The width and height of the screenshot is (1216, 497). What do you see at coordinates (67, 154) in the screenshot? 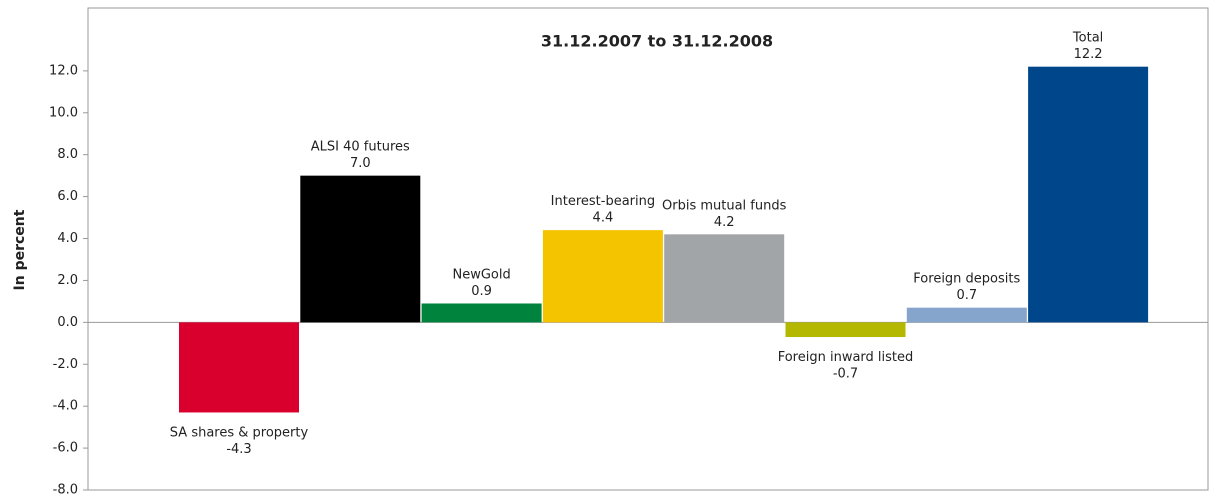
I see `y-tick-label: 8.0` at bounding box center [67, 154].